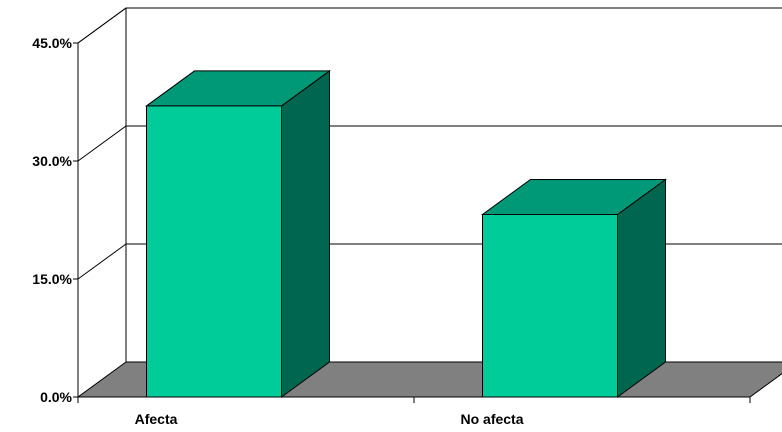  Describe the element at coordinates (156, 419) in the screenshot. I see `x-category-label-0: Afecta` at that location.